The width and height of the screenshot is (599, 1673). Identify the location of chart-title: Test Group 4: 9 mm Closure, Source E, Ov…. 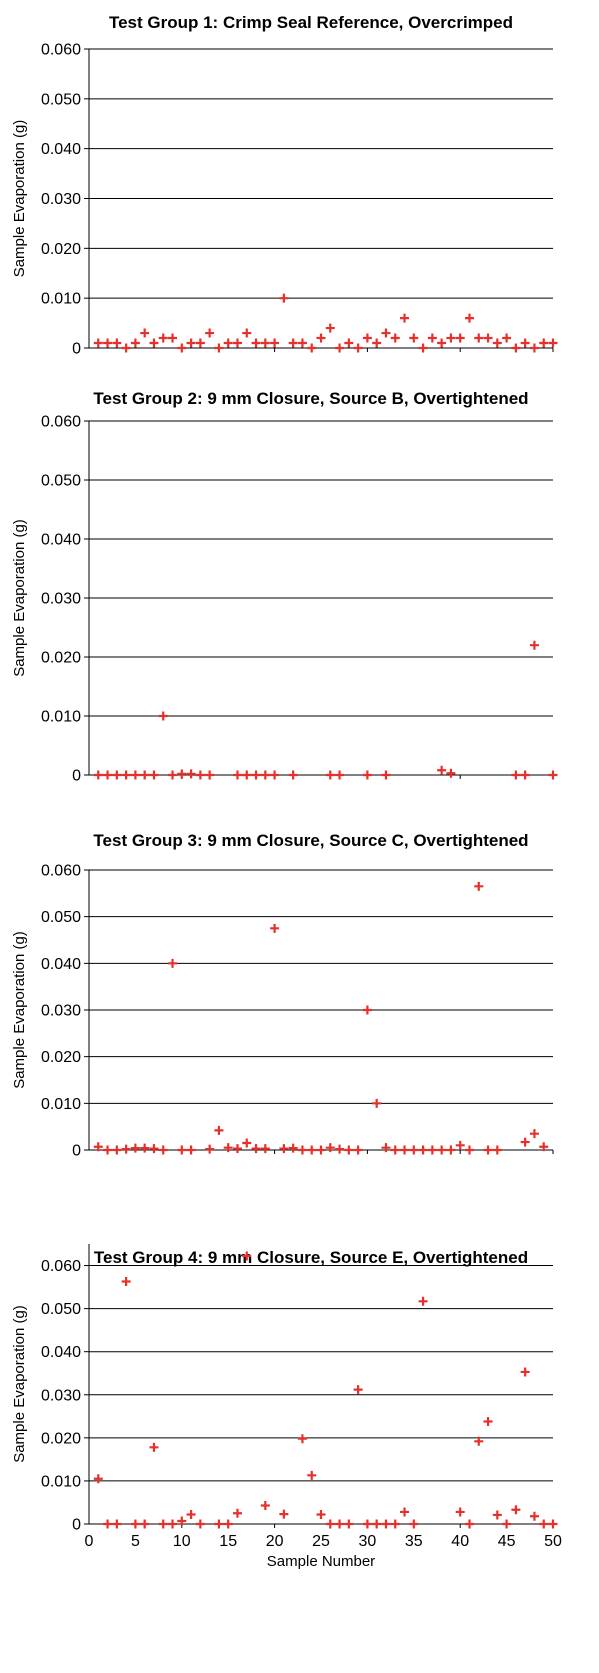
(311, 1257).